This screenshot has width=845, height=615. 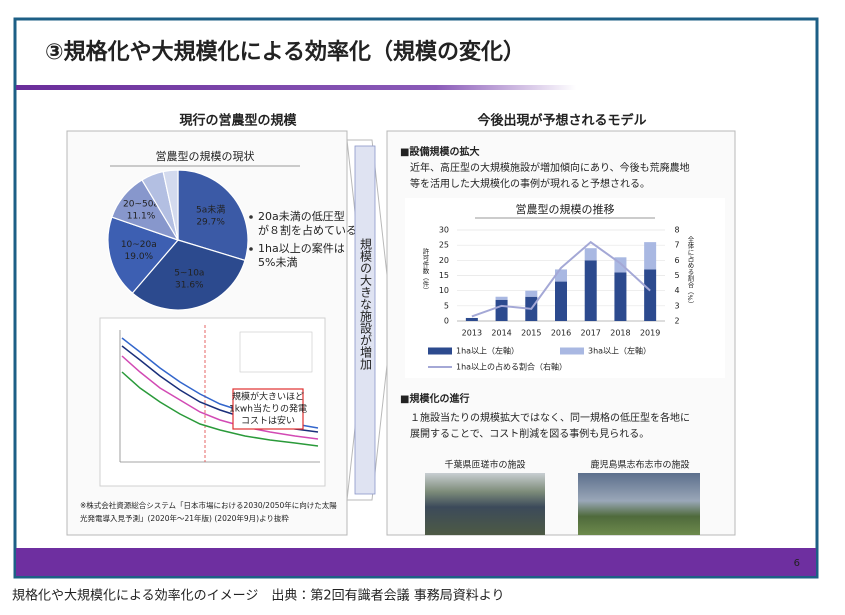 I want to click on text-line: 等を活用した大規模化の事例が現れると予想される。, so click(x=530, y=183).